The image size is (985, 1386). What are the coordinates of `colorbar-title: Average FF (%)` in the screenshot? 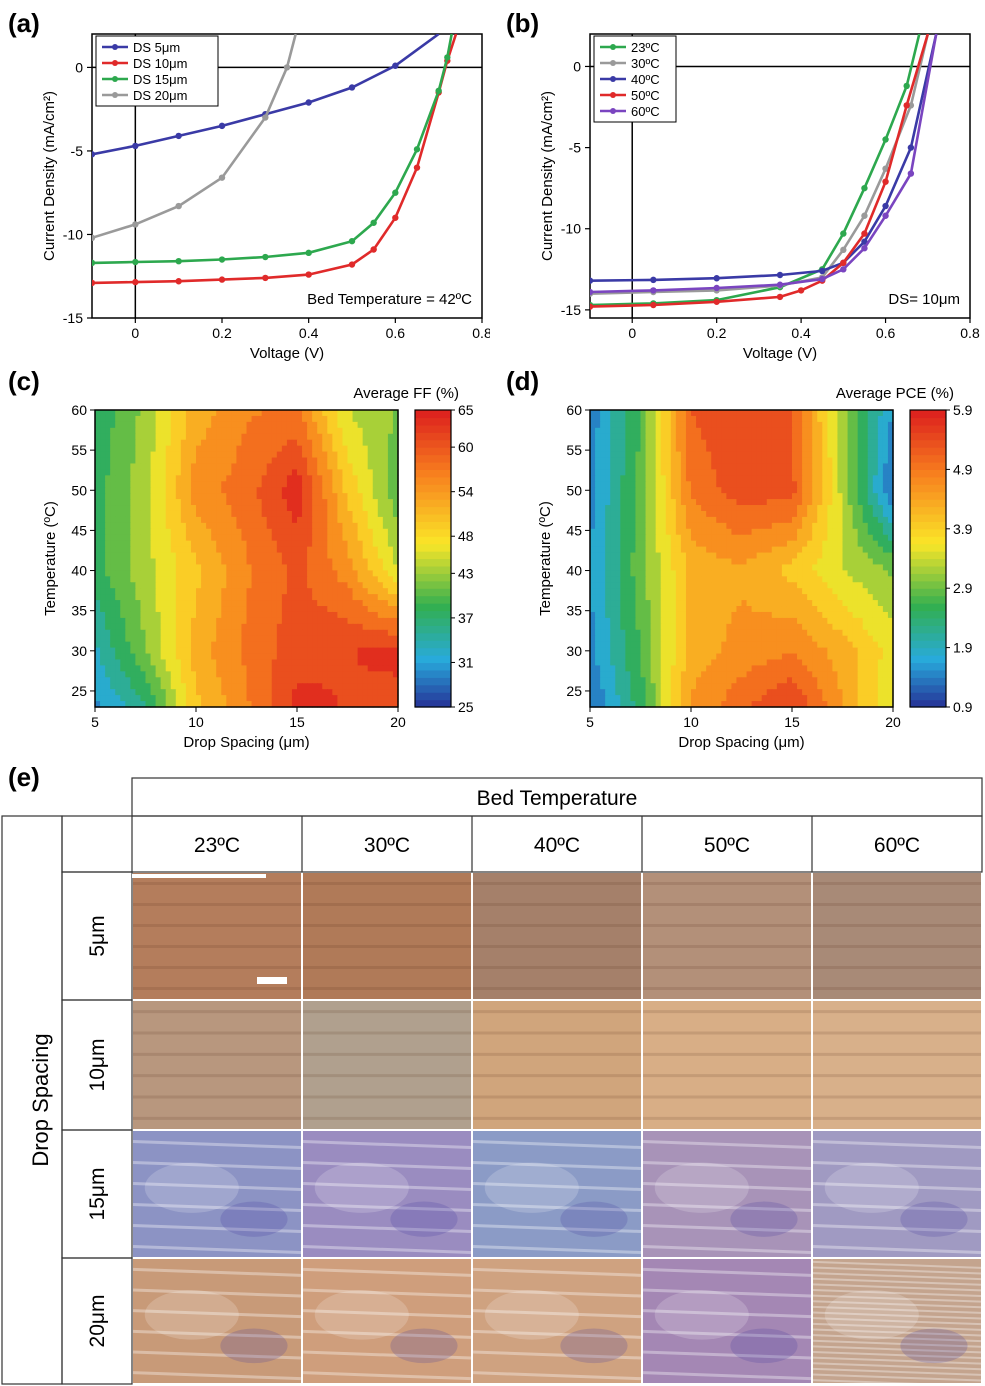 It's located at (406, 393).